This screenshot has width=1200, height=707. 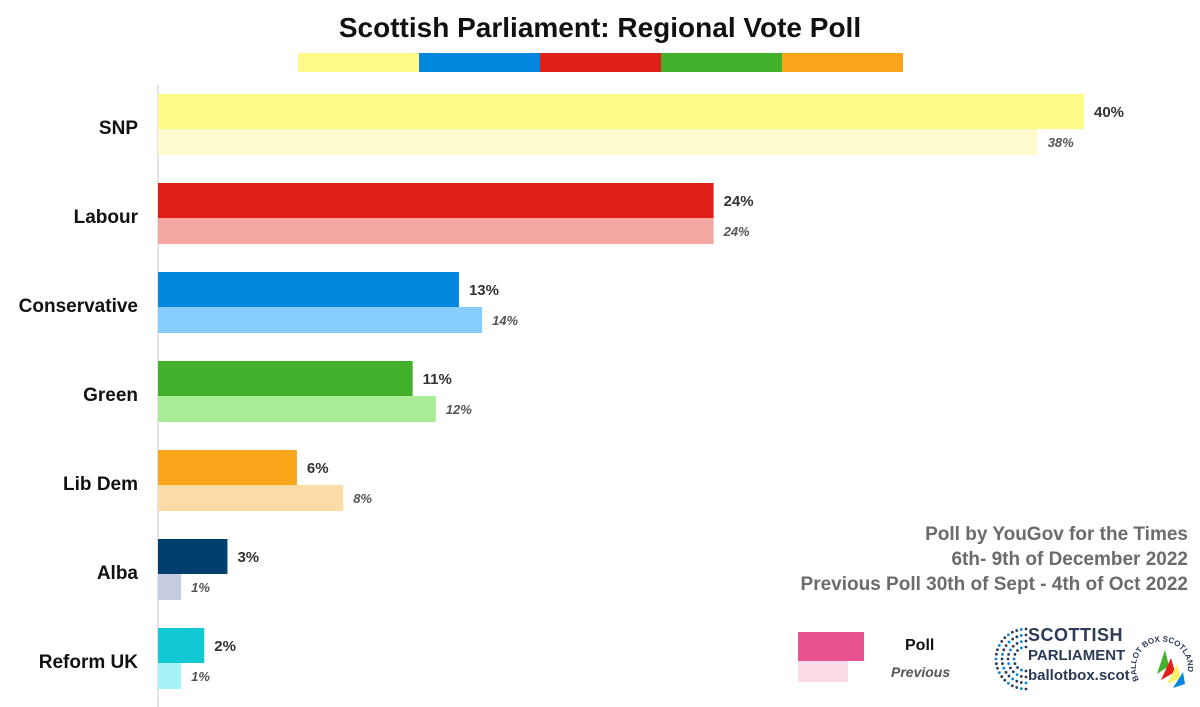 I want to click on value-label-previous: 1%, so click(x=200, y=587).